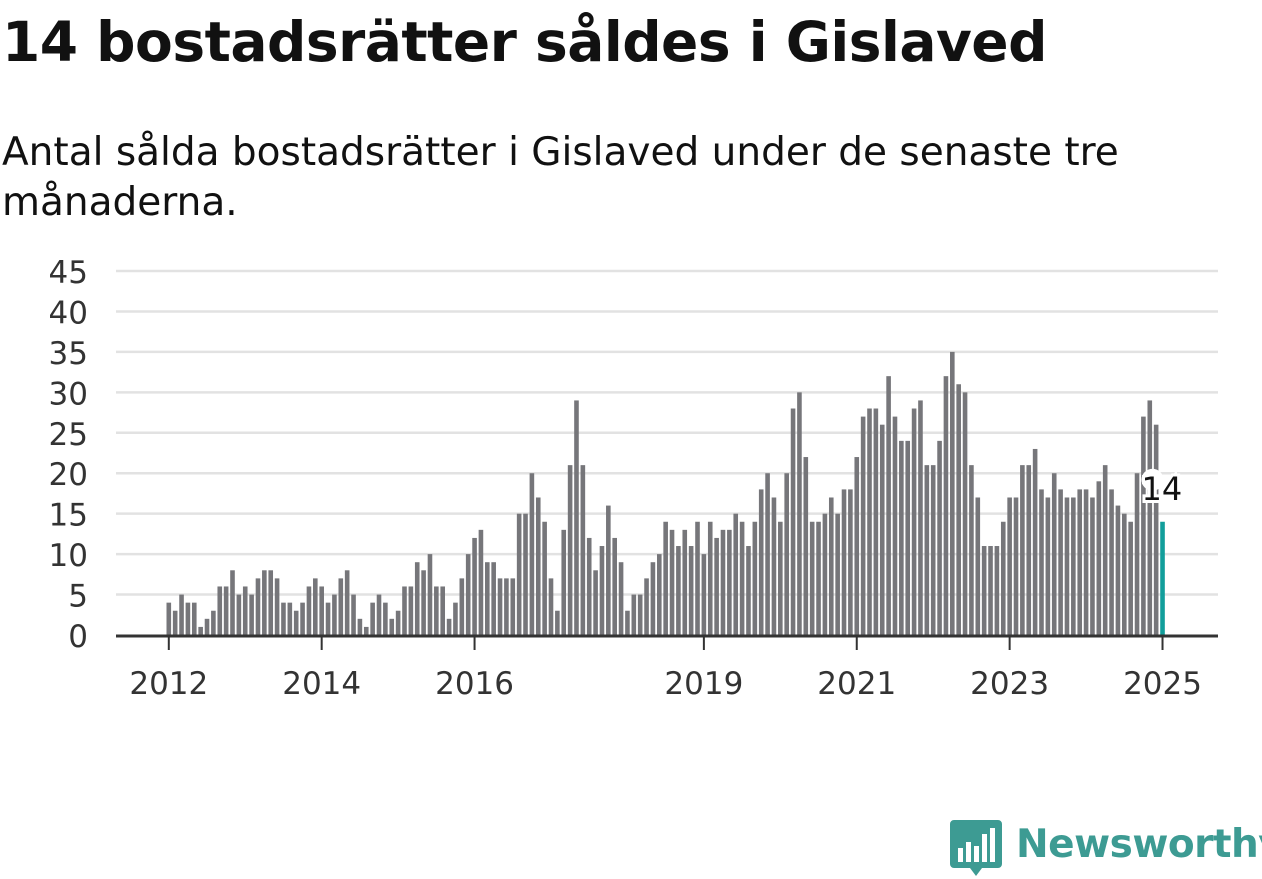  What do you see at coordinates (78, 637) in the screenshot?
I see `y-tick-label: 0` at bounding box center [78, 637].